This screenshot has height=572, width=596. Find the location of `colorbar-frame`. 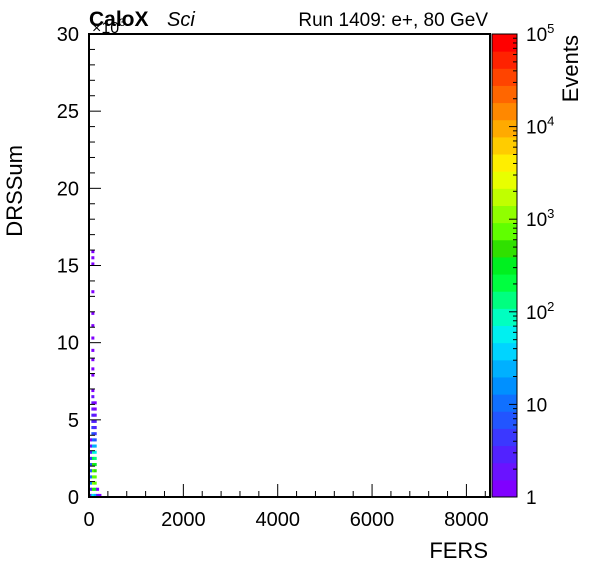

colorbar-frame is located at coordinates (504, 265).